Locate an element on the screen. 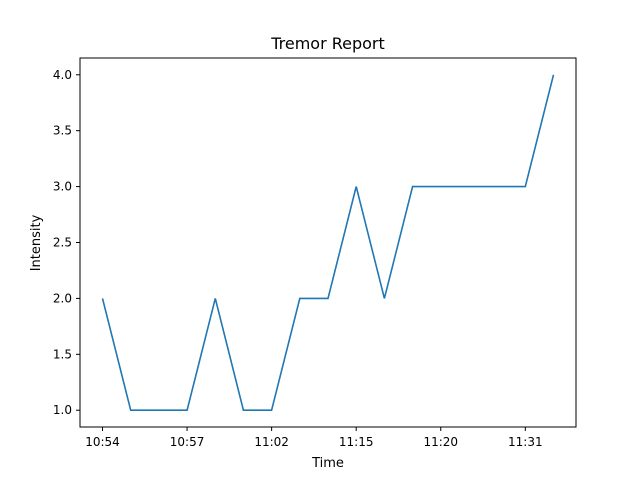 The width and height of the screenshot is (640, 480). y-tick-label: 1.0 is located at coordinates (62, 410).